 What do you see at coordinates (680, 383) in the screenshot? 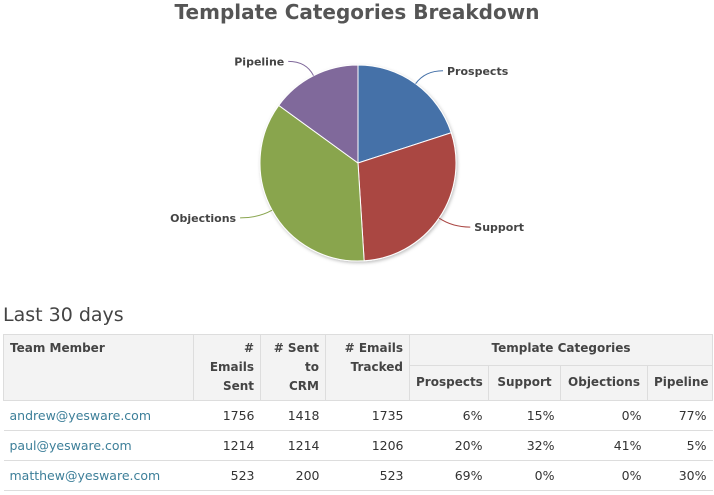
I see `header-pipeline: Pipeline` at bounding box center [680, 383].